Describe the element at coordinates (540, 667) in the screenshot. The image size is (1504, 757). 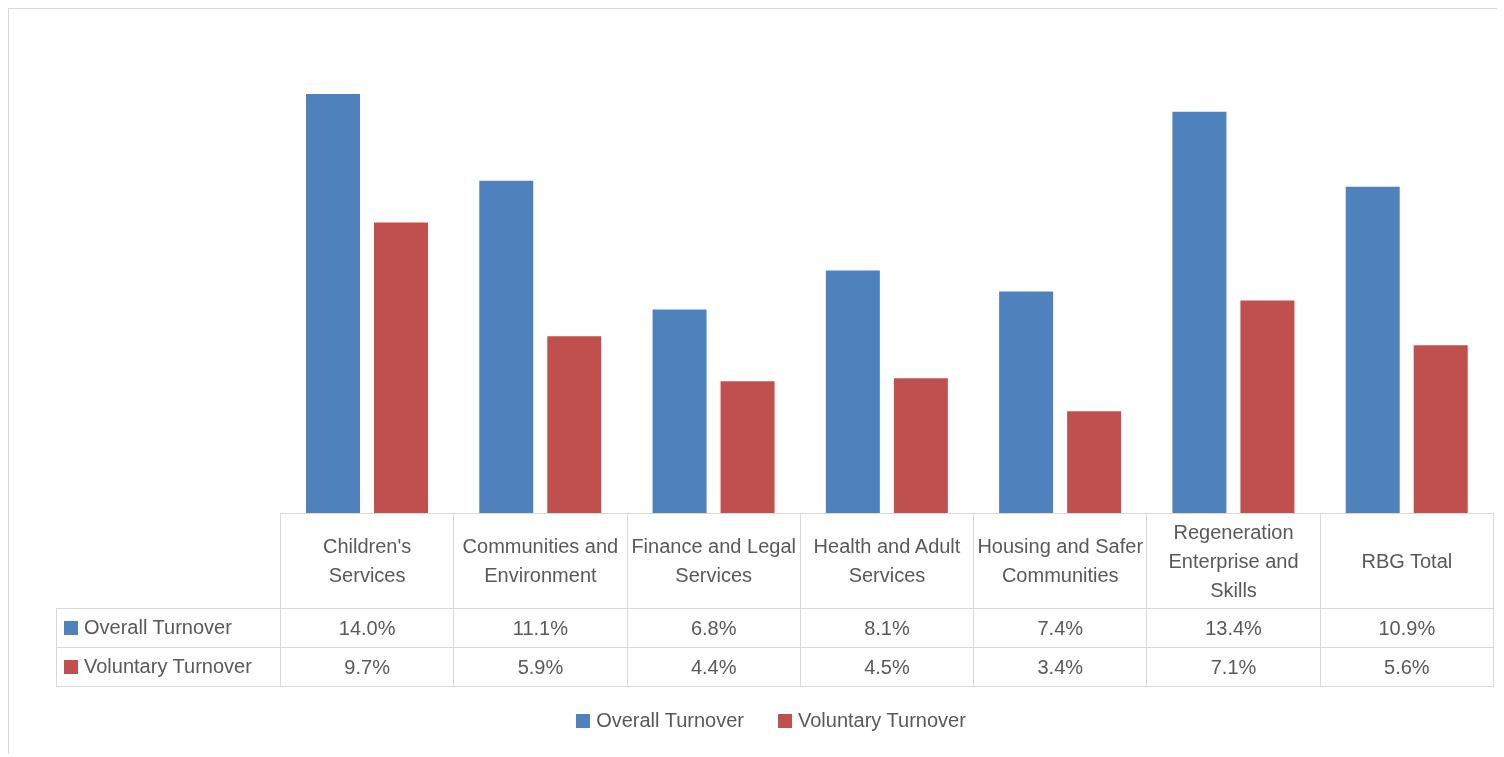
I see `data-label: 5.9%` at that location.